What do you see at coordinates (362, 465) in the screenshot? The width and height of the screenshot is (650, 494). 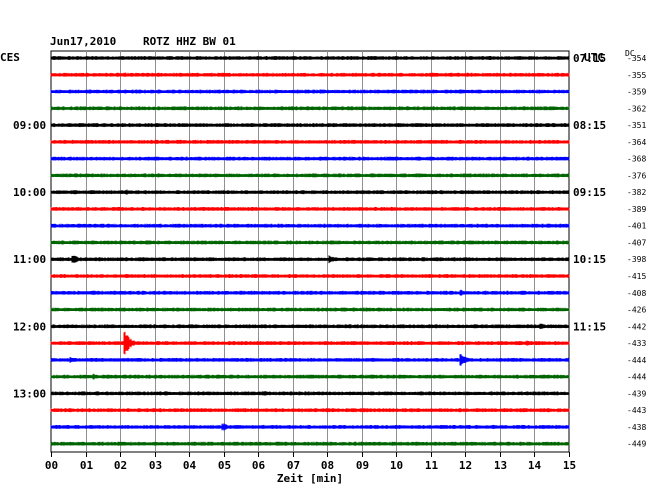 I see `x-tick-label: 09` at bounding box center [362, 465].